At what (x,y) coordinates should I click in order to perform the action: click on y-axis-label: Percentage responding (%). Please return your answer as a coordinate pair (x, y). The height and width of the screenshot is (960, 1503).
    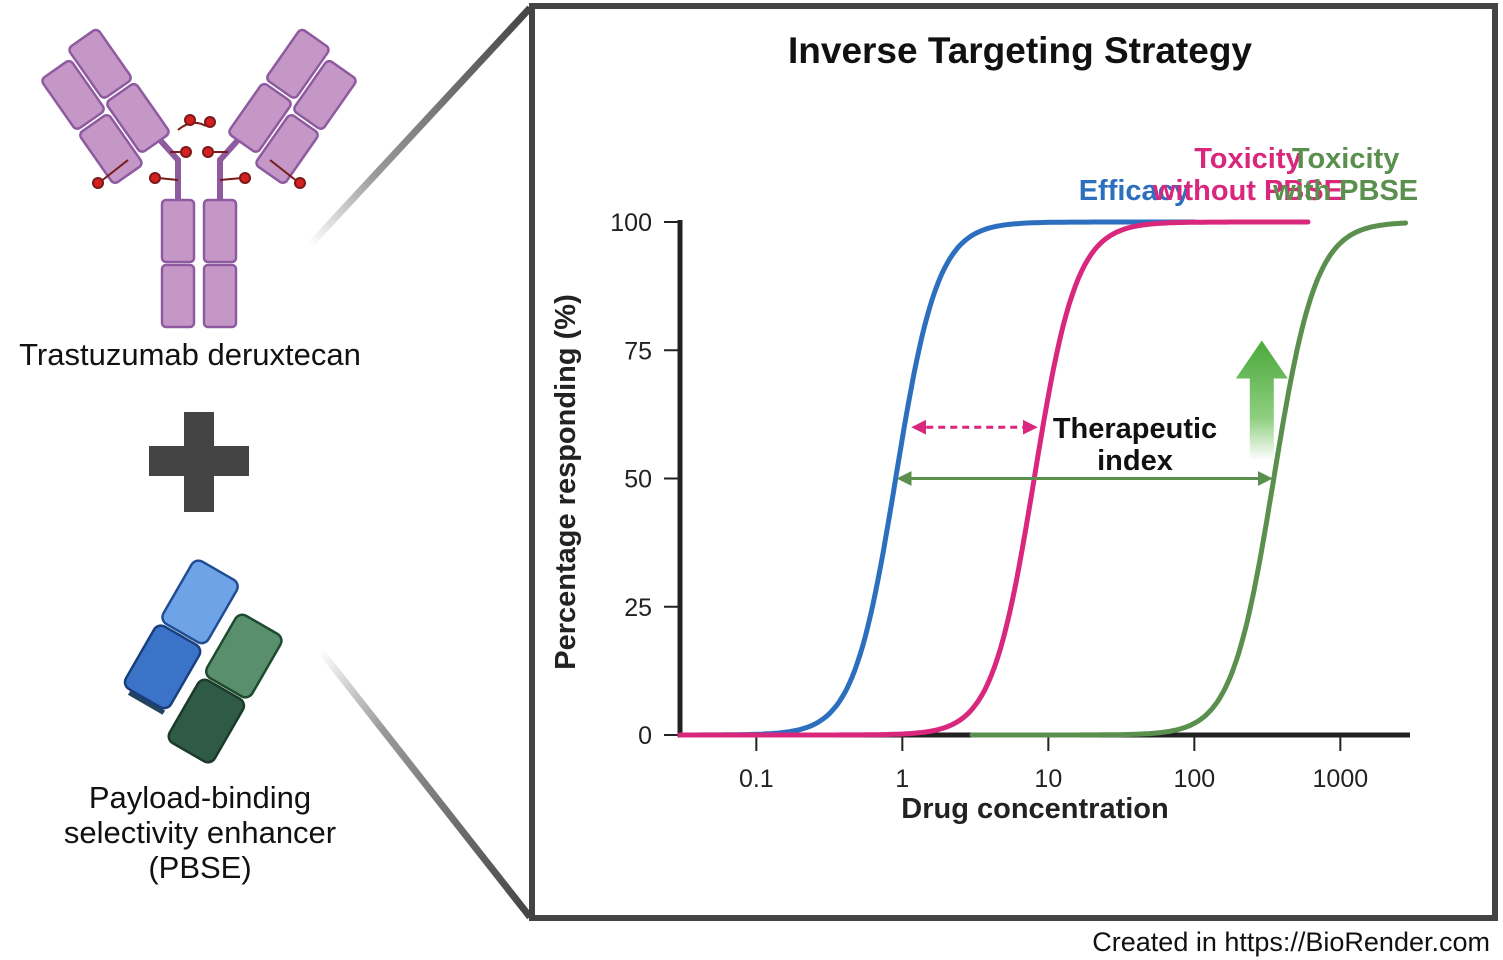
    Looking at the image, I should click on (566, 481).